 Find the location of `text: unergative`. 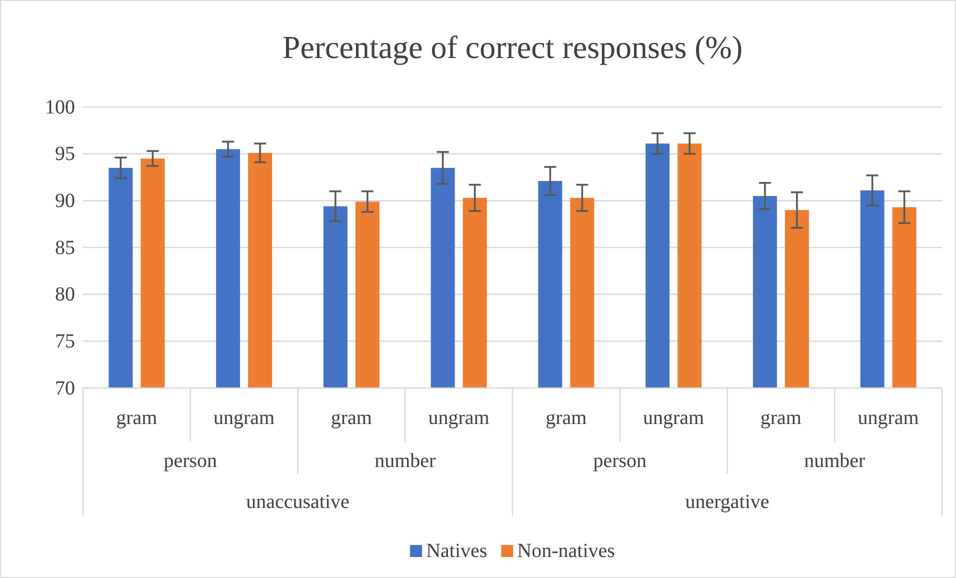

text: unergative is located at coordinates (727, 502).